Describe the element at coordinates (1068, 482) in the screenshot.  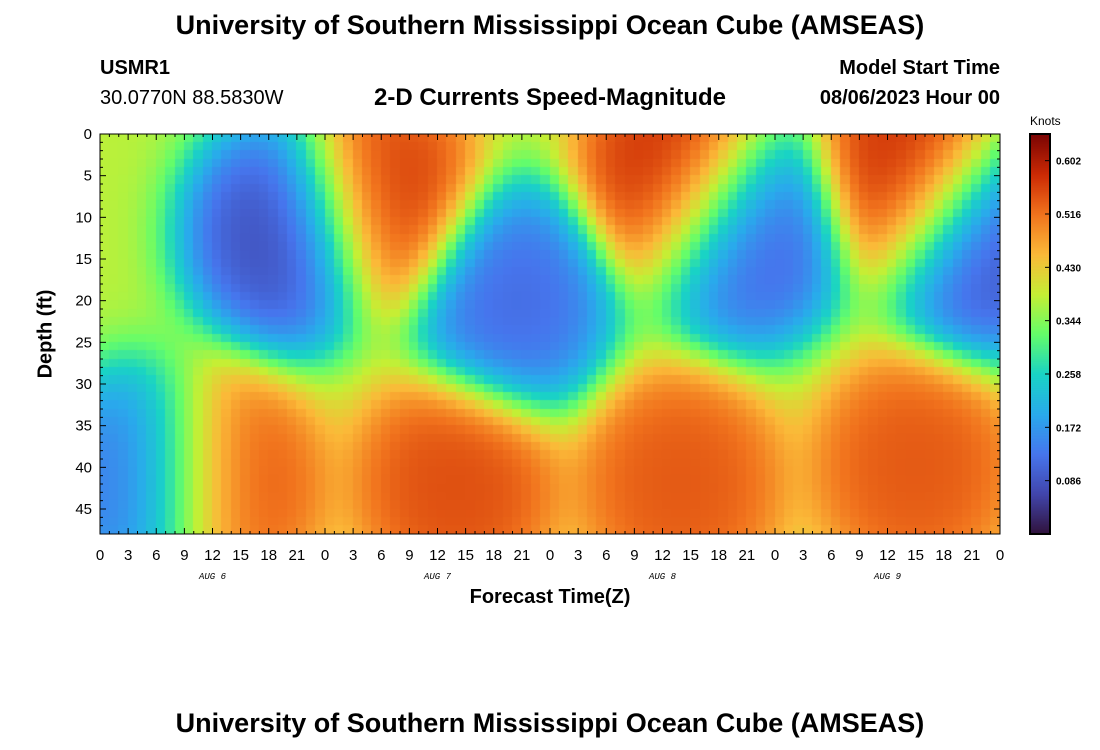
I see `colorbar-tick-label: 0.086` at that location.